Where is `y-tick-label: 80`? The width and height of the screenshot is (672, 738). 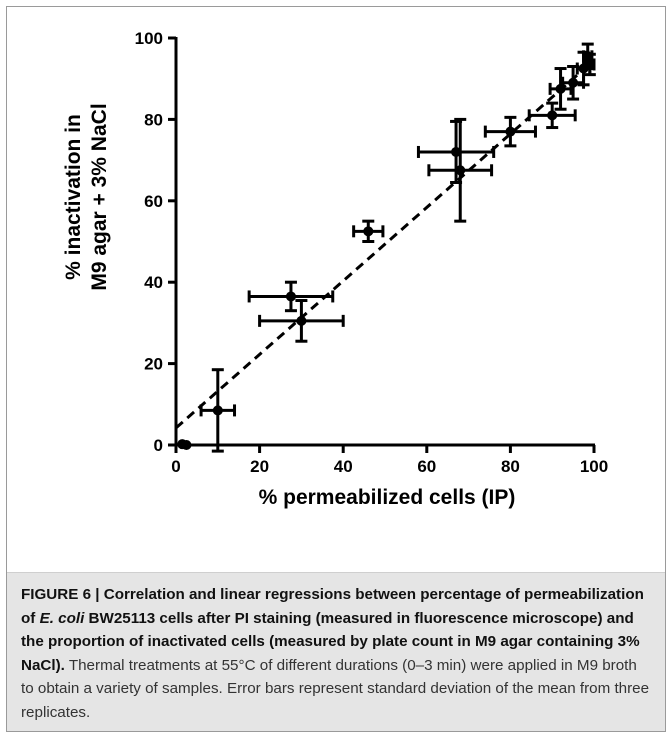
y-tick-label: 80 is located at coordinates (153, 119).